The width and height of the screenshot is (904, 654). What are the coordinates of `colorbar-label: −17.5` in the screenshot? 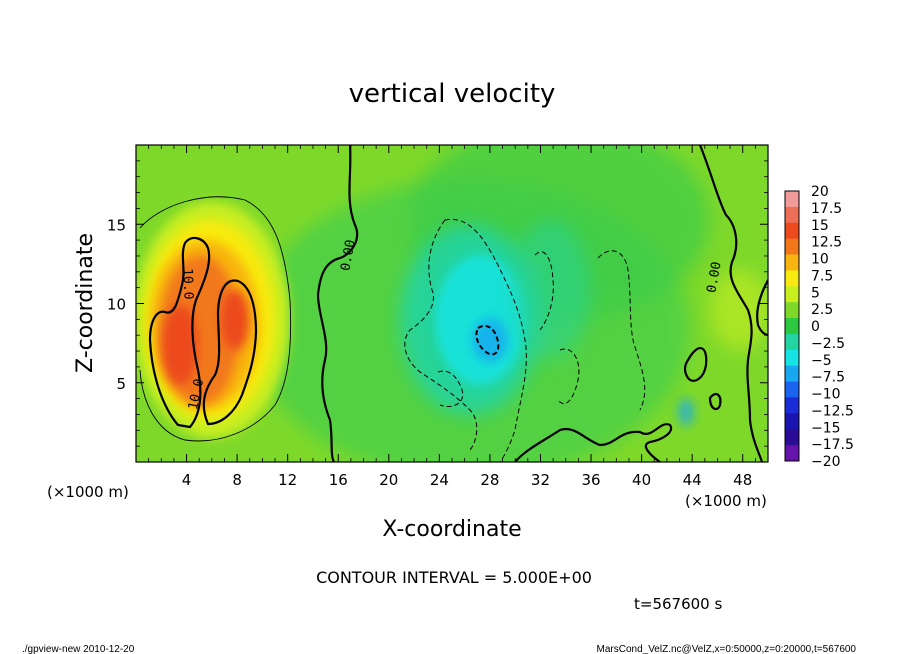 It's located at (832, 445).